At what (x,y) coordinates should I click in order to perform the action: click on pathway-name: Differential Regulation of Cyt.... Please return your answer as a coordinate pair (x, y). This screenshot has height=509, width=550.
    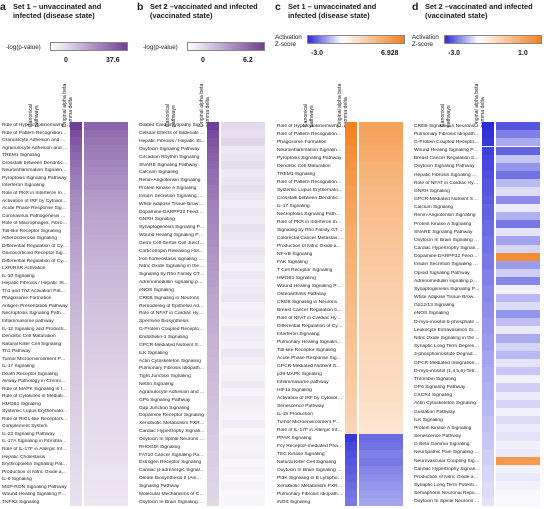
    Looking at the image, I should click on (35, 261).